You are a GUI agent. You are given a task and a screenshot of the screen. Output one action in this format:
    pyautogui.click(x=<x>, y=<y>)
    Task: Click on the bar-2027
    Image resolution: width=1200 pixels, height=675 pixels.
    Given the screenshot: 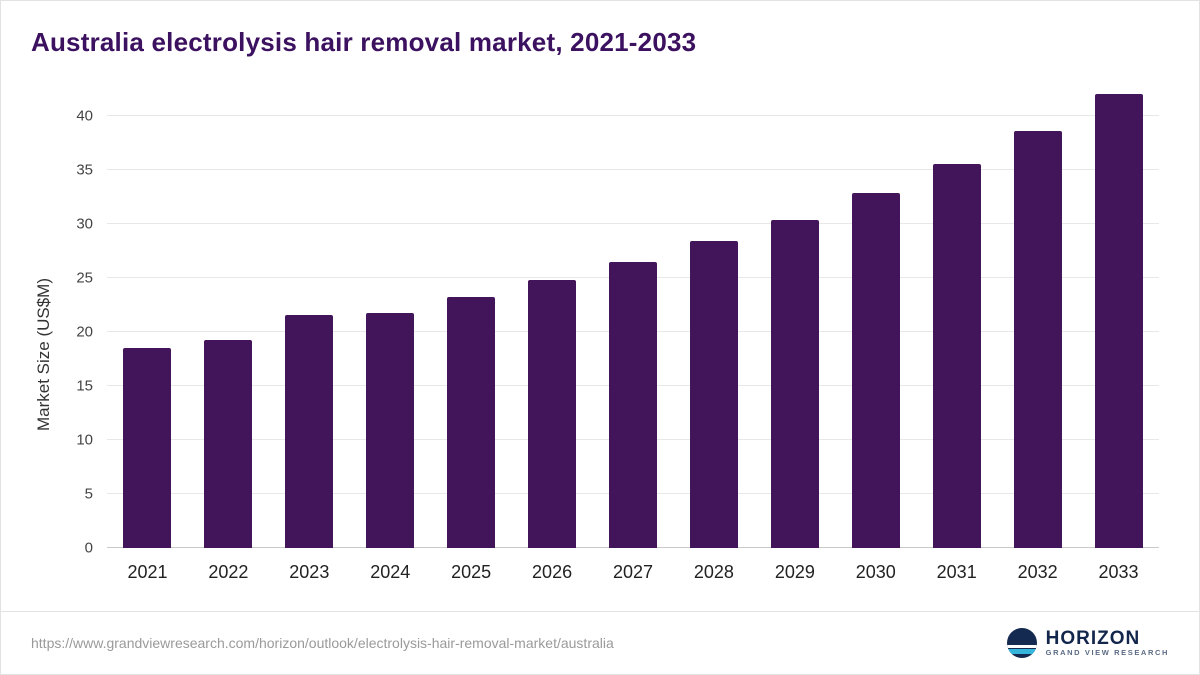 What is the action you would take?
    pyautogui.click(x=632, y=404)
    